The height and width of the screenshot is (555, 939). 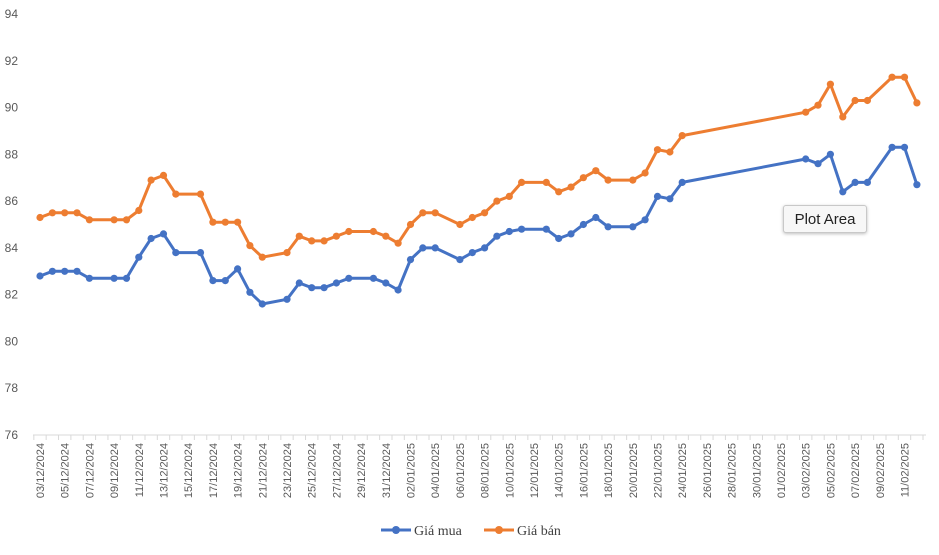 What do you see at coordinates (634, 470) in the screenshot?
I see `x-tick-label-24: 20/01/2025` at bounding box center [634, 470].